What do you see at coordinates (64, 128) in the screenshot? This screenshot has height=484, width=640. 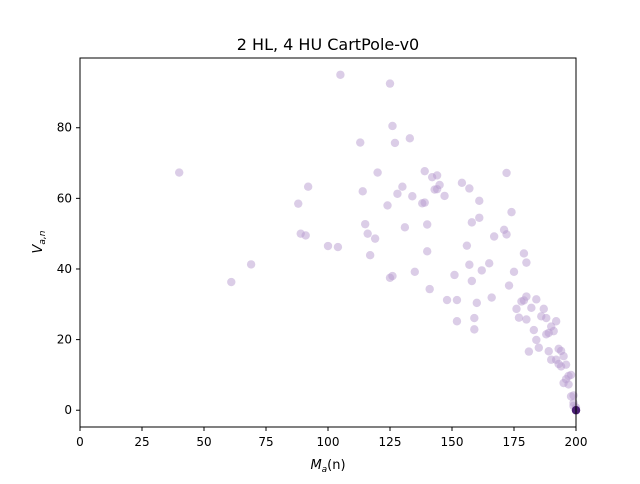 I see `y-tick-label: 80` at bounding box center [64, 128].